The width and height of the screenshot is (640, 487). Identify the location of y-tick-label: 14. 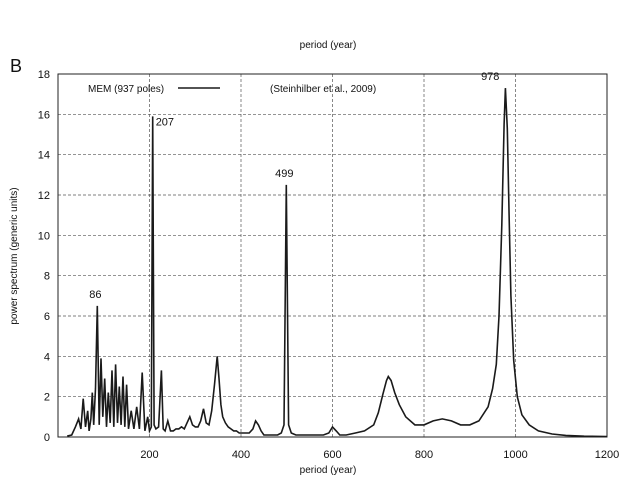
(44, 156).